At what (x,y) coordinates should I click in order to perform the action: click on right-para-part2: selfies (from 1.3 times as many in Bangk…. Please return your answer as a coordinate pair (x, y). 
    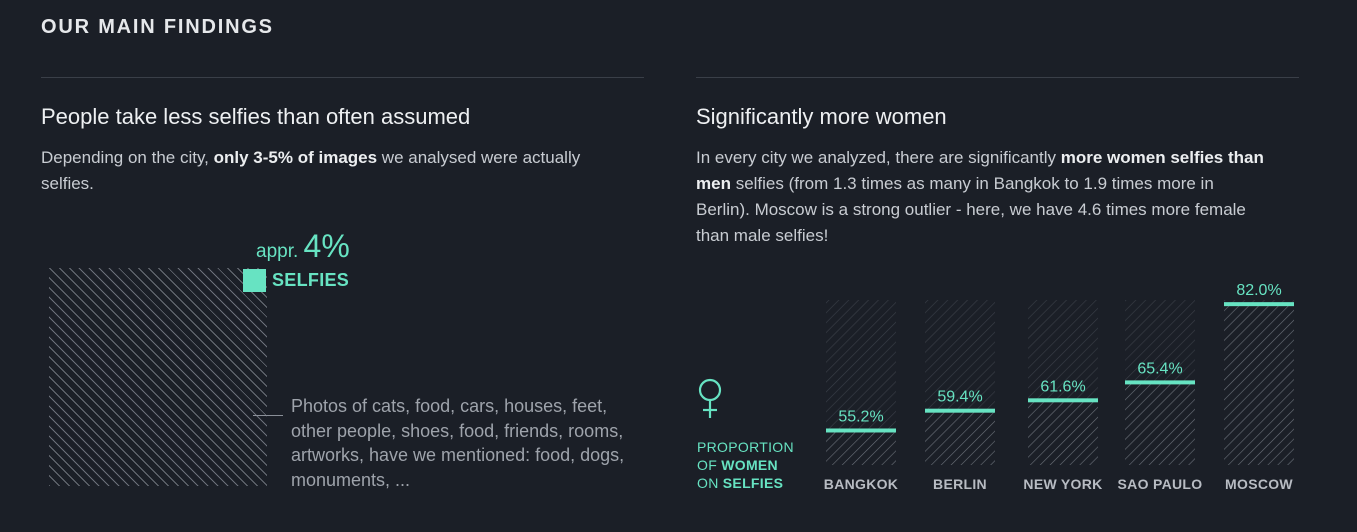
    Looking at the image, I should click on (971, 209).